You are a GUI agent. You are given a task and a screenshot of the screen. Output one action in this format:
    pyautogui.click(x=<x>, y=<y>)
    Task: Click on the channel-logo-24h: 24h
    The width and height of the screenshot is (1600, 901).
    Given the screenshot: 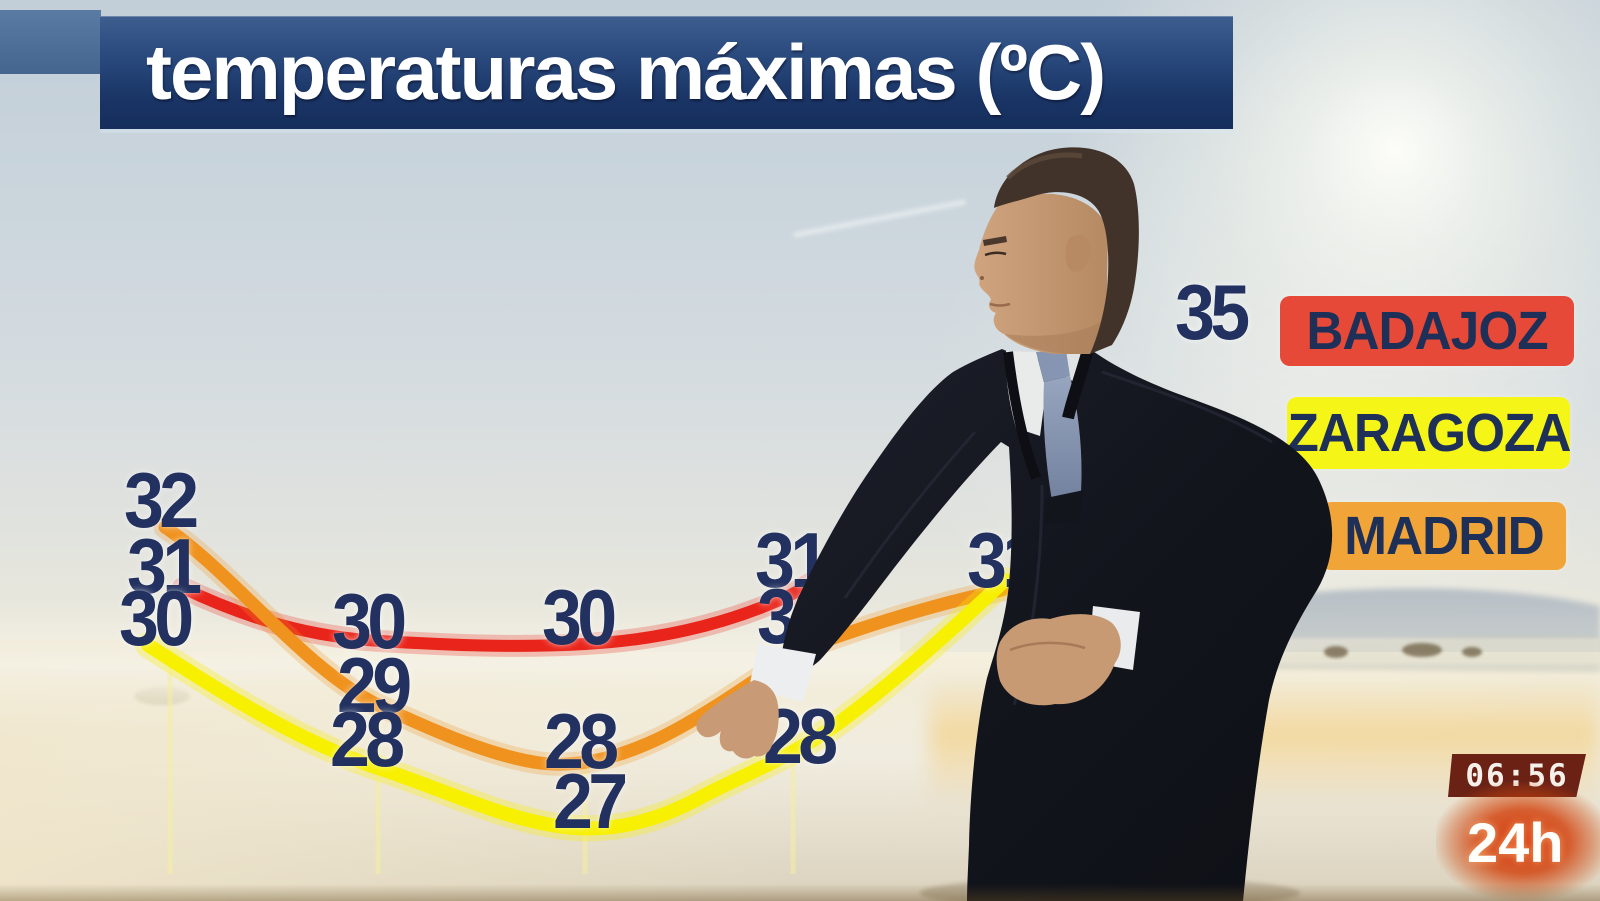 What is the action you would take?
    pyautogui.click(x=1515, y=842)
    